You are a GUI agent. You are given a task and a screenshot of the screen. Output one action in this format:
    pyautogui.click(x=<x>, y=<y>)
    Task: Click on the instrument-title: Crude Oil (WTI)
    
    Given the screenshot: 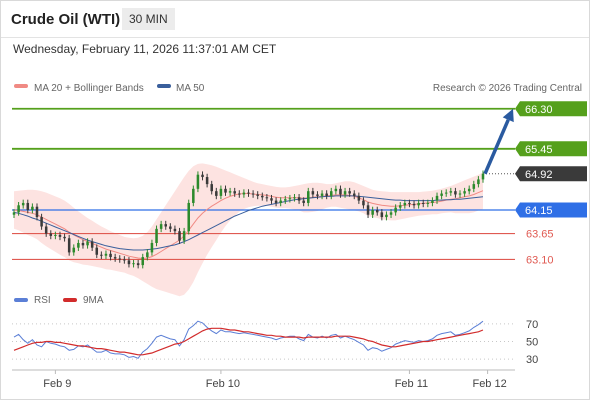 What is the action you would take?
    pyautogui.click(x=66, y=19)
    